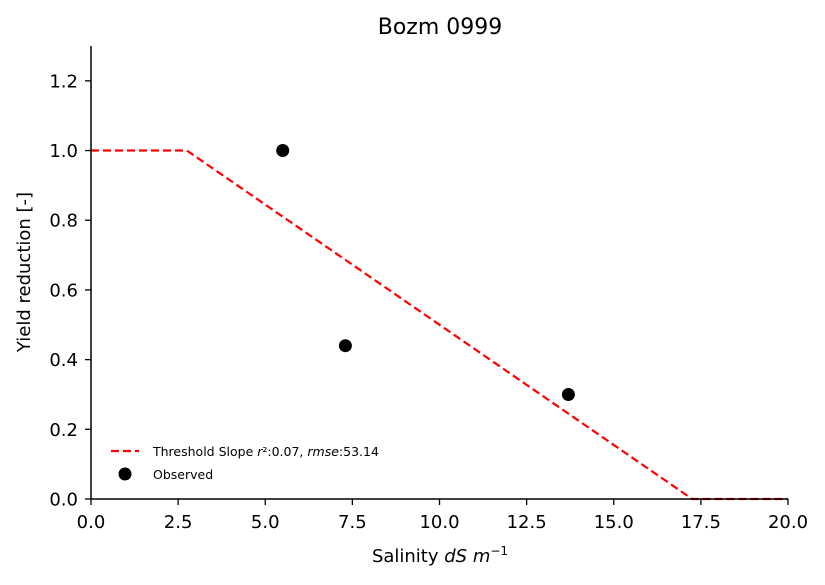 The width and height of the screenshot is (825, 585). Describe the element at coordinates (63, 221) in the screenshot. I see `y-tick-label: 0.8` at that location.